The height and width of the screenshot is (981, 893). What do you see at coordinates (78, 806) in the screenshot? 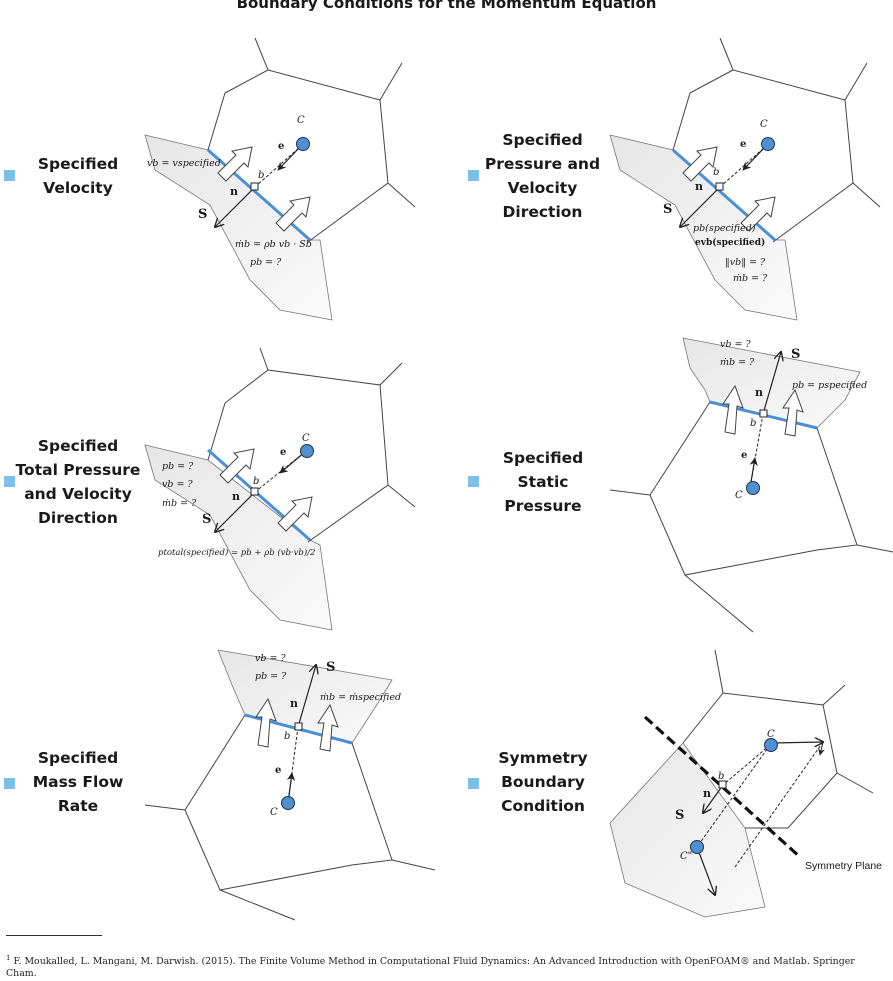
I see `label-line: Rate` at bounding box center [78, 806].